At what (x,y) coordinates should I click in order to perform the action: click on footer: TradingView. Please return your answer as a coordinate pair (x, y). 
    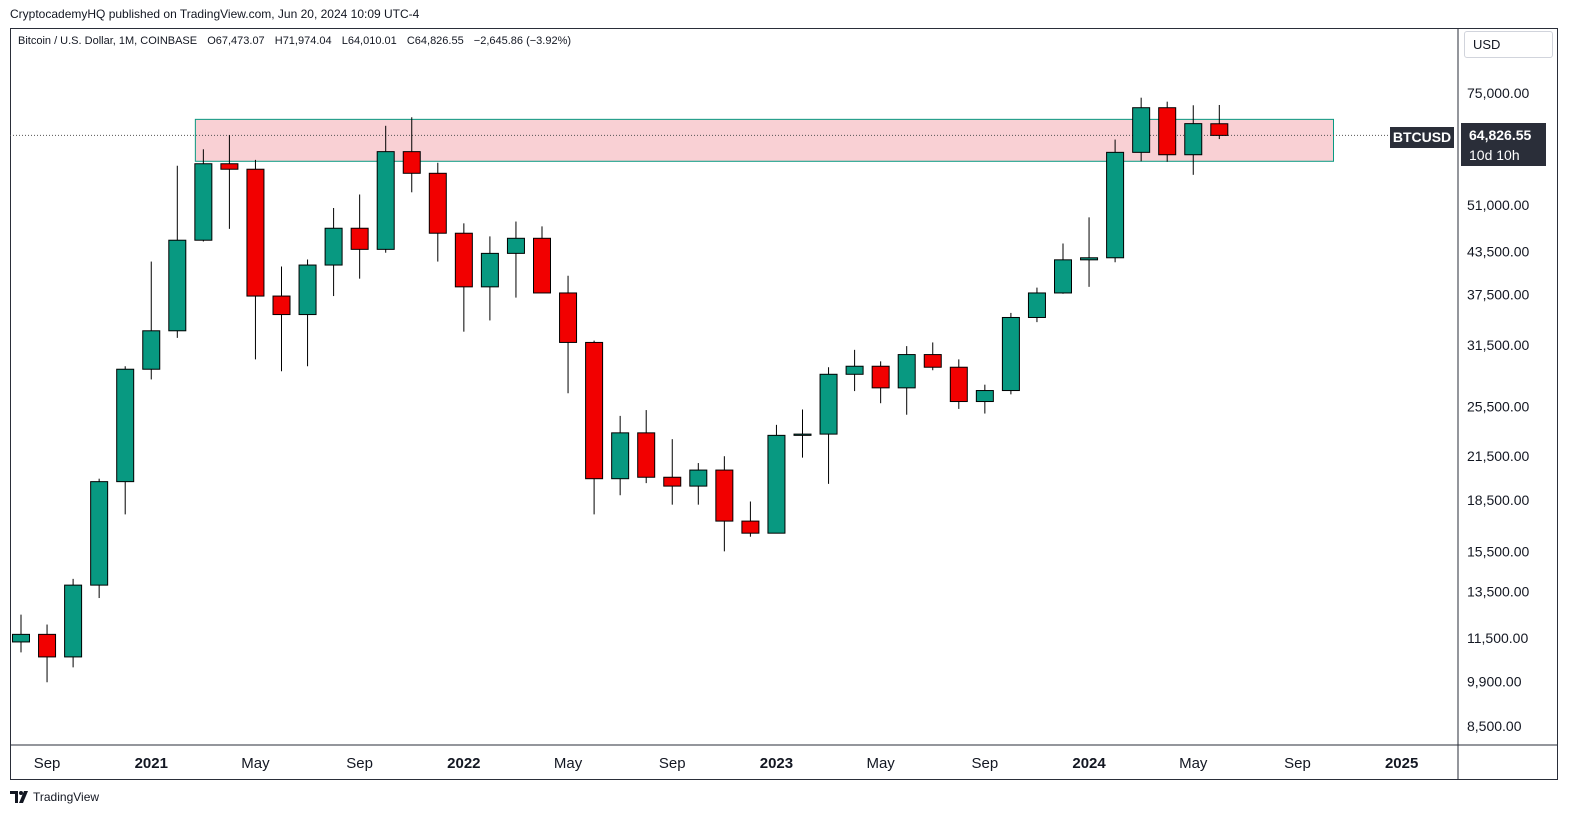
    Looking at the image, I should click on (54, 797).